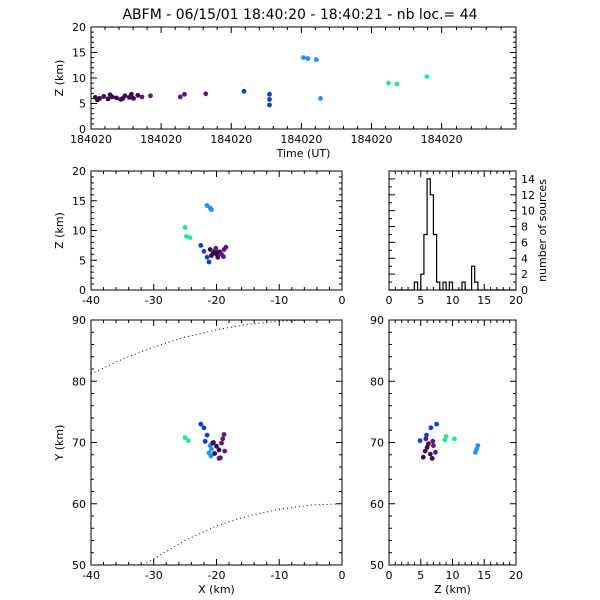 The width and height of the screenshot is (600, 600). I want to click on x-tick-label: -20, so click(217, 575).